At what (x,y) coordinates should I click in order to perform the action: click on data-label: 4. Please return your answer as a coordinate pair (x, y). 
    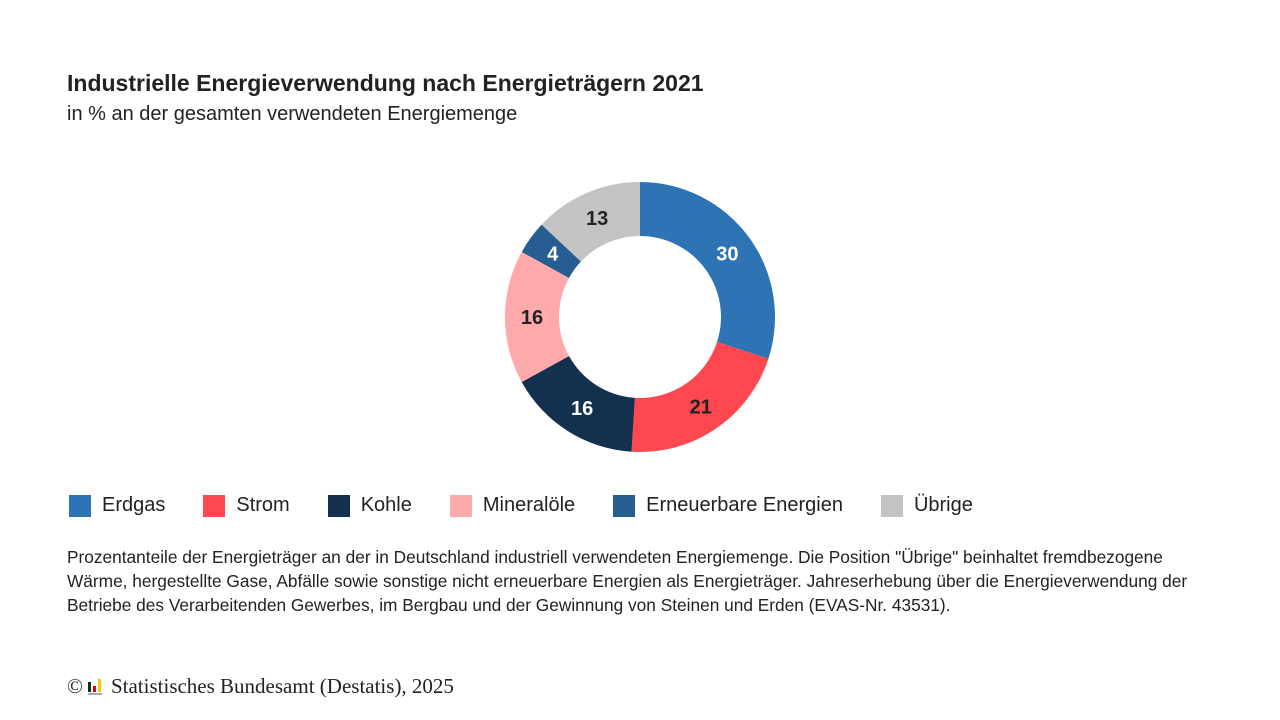
    Looking at the image, I should click on (553, 255).